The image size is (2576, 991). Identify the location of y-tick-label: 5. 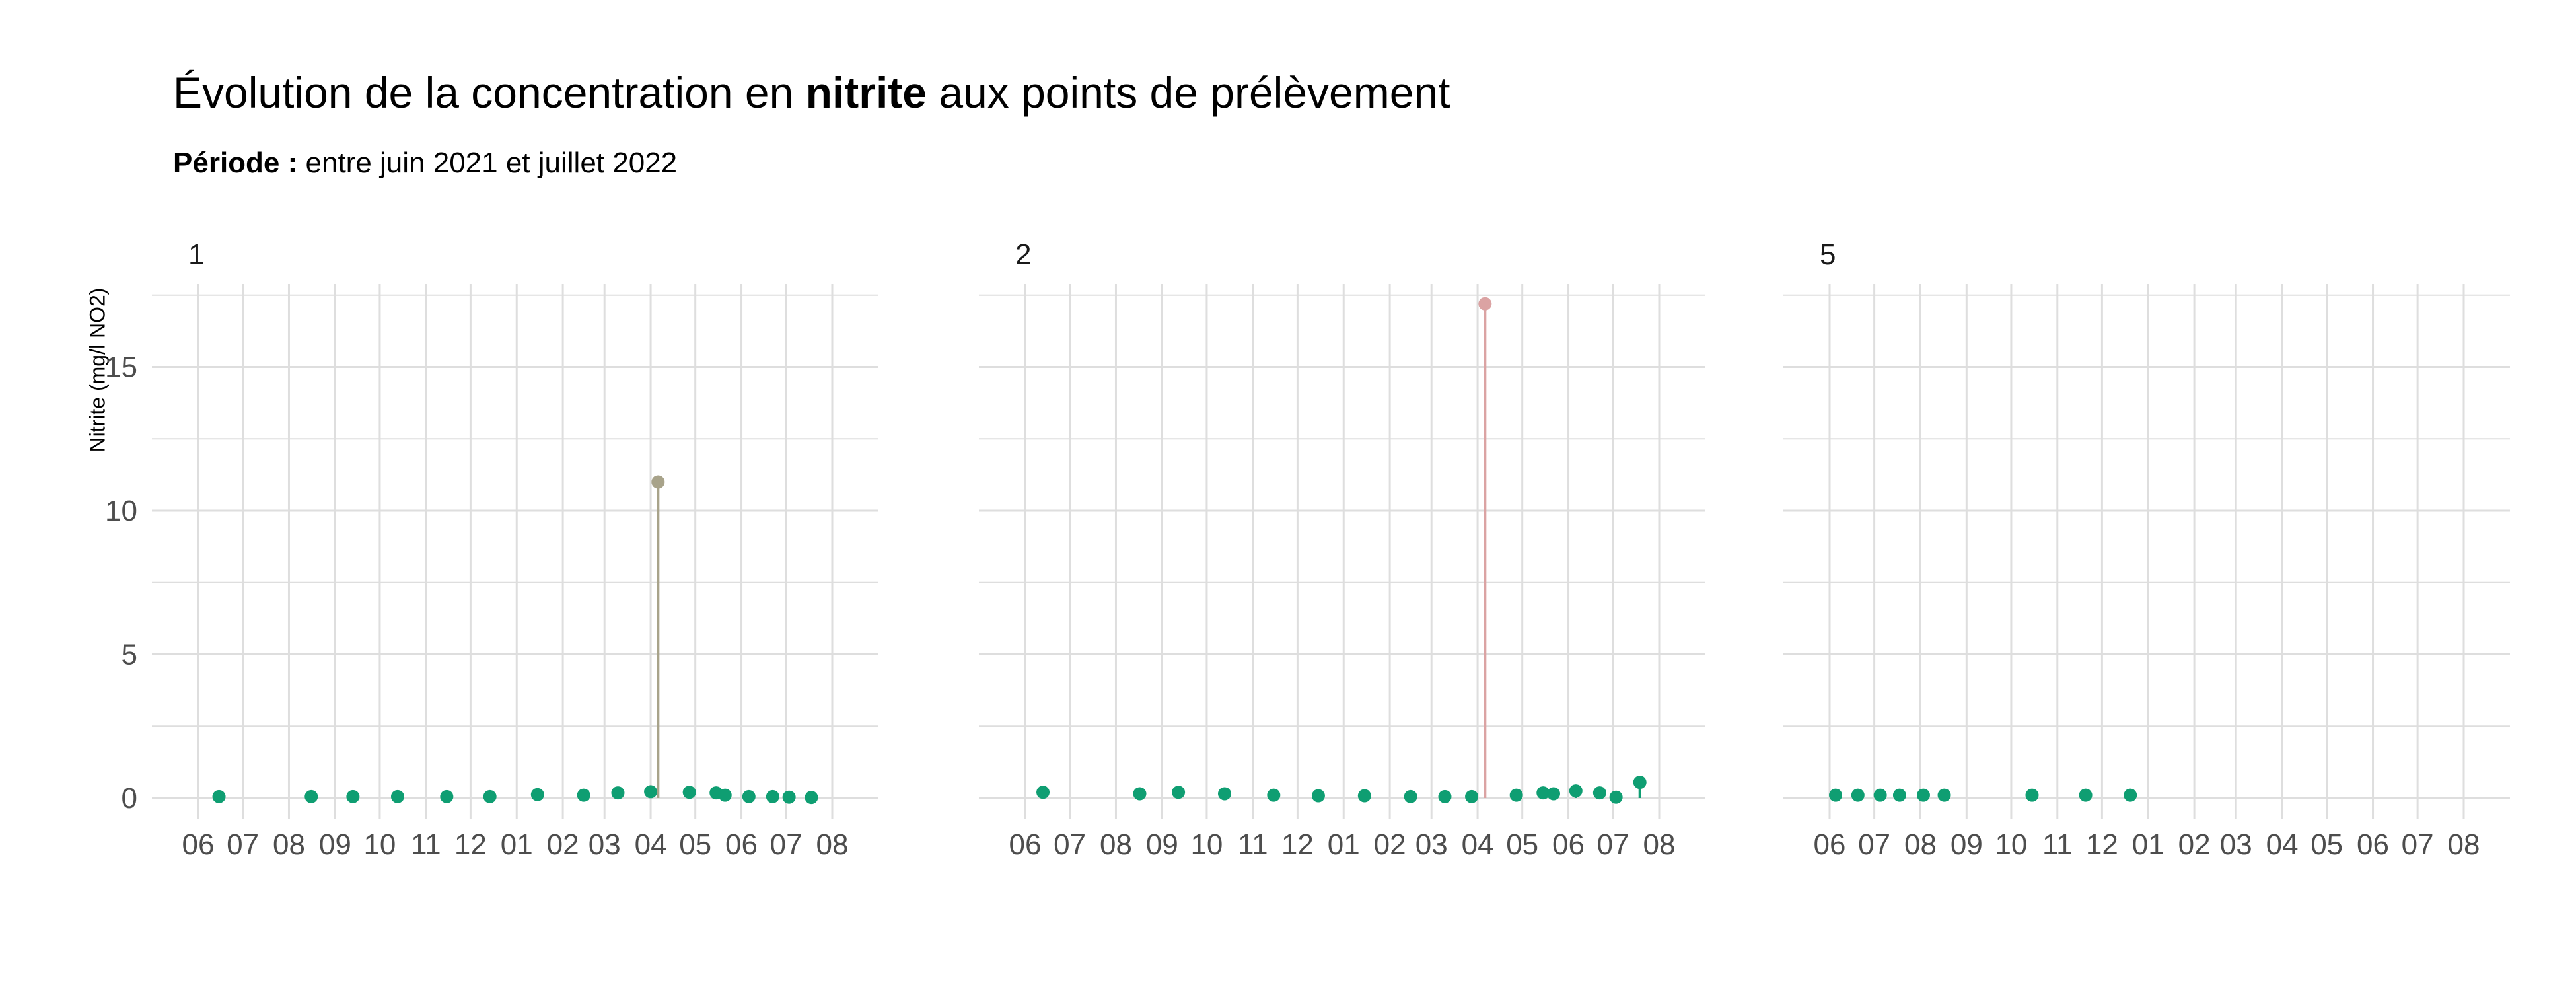
(129, 655).